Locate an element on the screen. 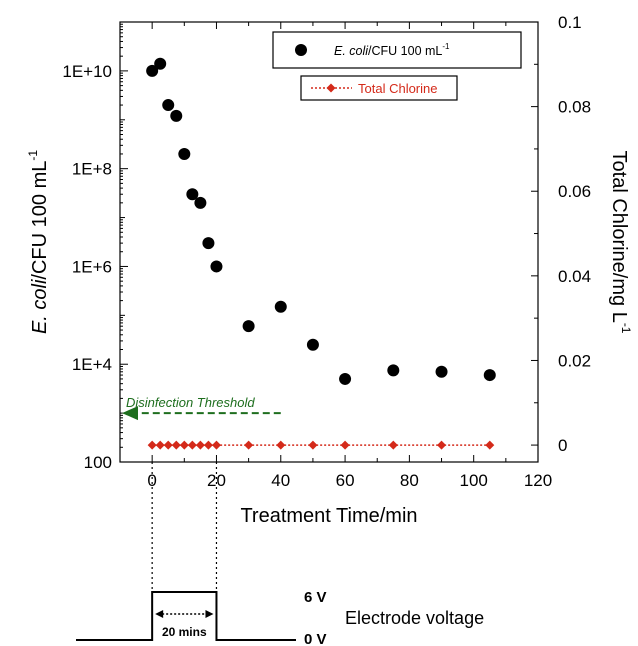  x-tick-label: 80 is located at coordinates (409, 480).